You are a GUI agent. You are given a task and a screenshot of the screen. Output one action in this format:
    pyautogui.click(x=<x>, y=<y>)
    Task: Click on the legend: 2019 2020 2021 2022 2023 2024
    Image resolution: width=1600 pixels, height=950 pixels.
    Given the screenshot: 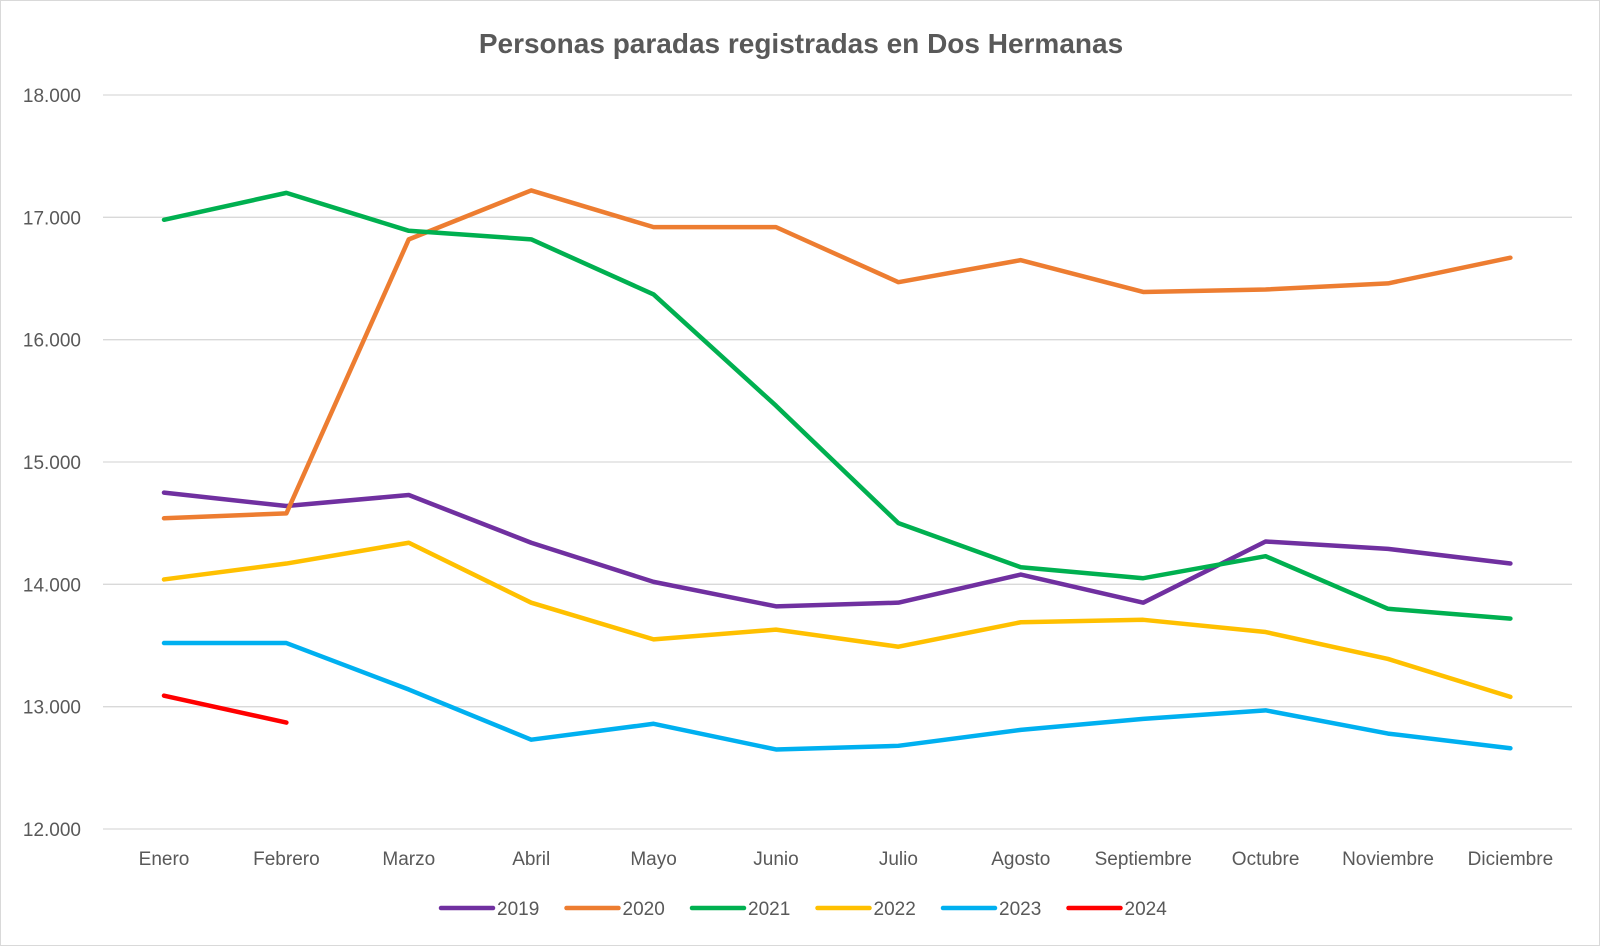 What is the action you would take?
    pyautogui.click(x=803, y=909)
    